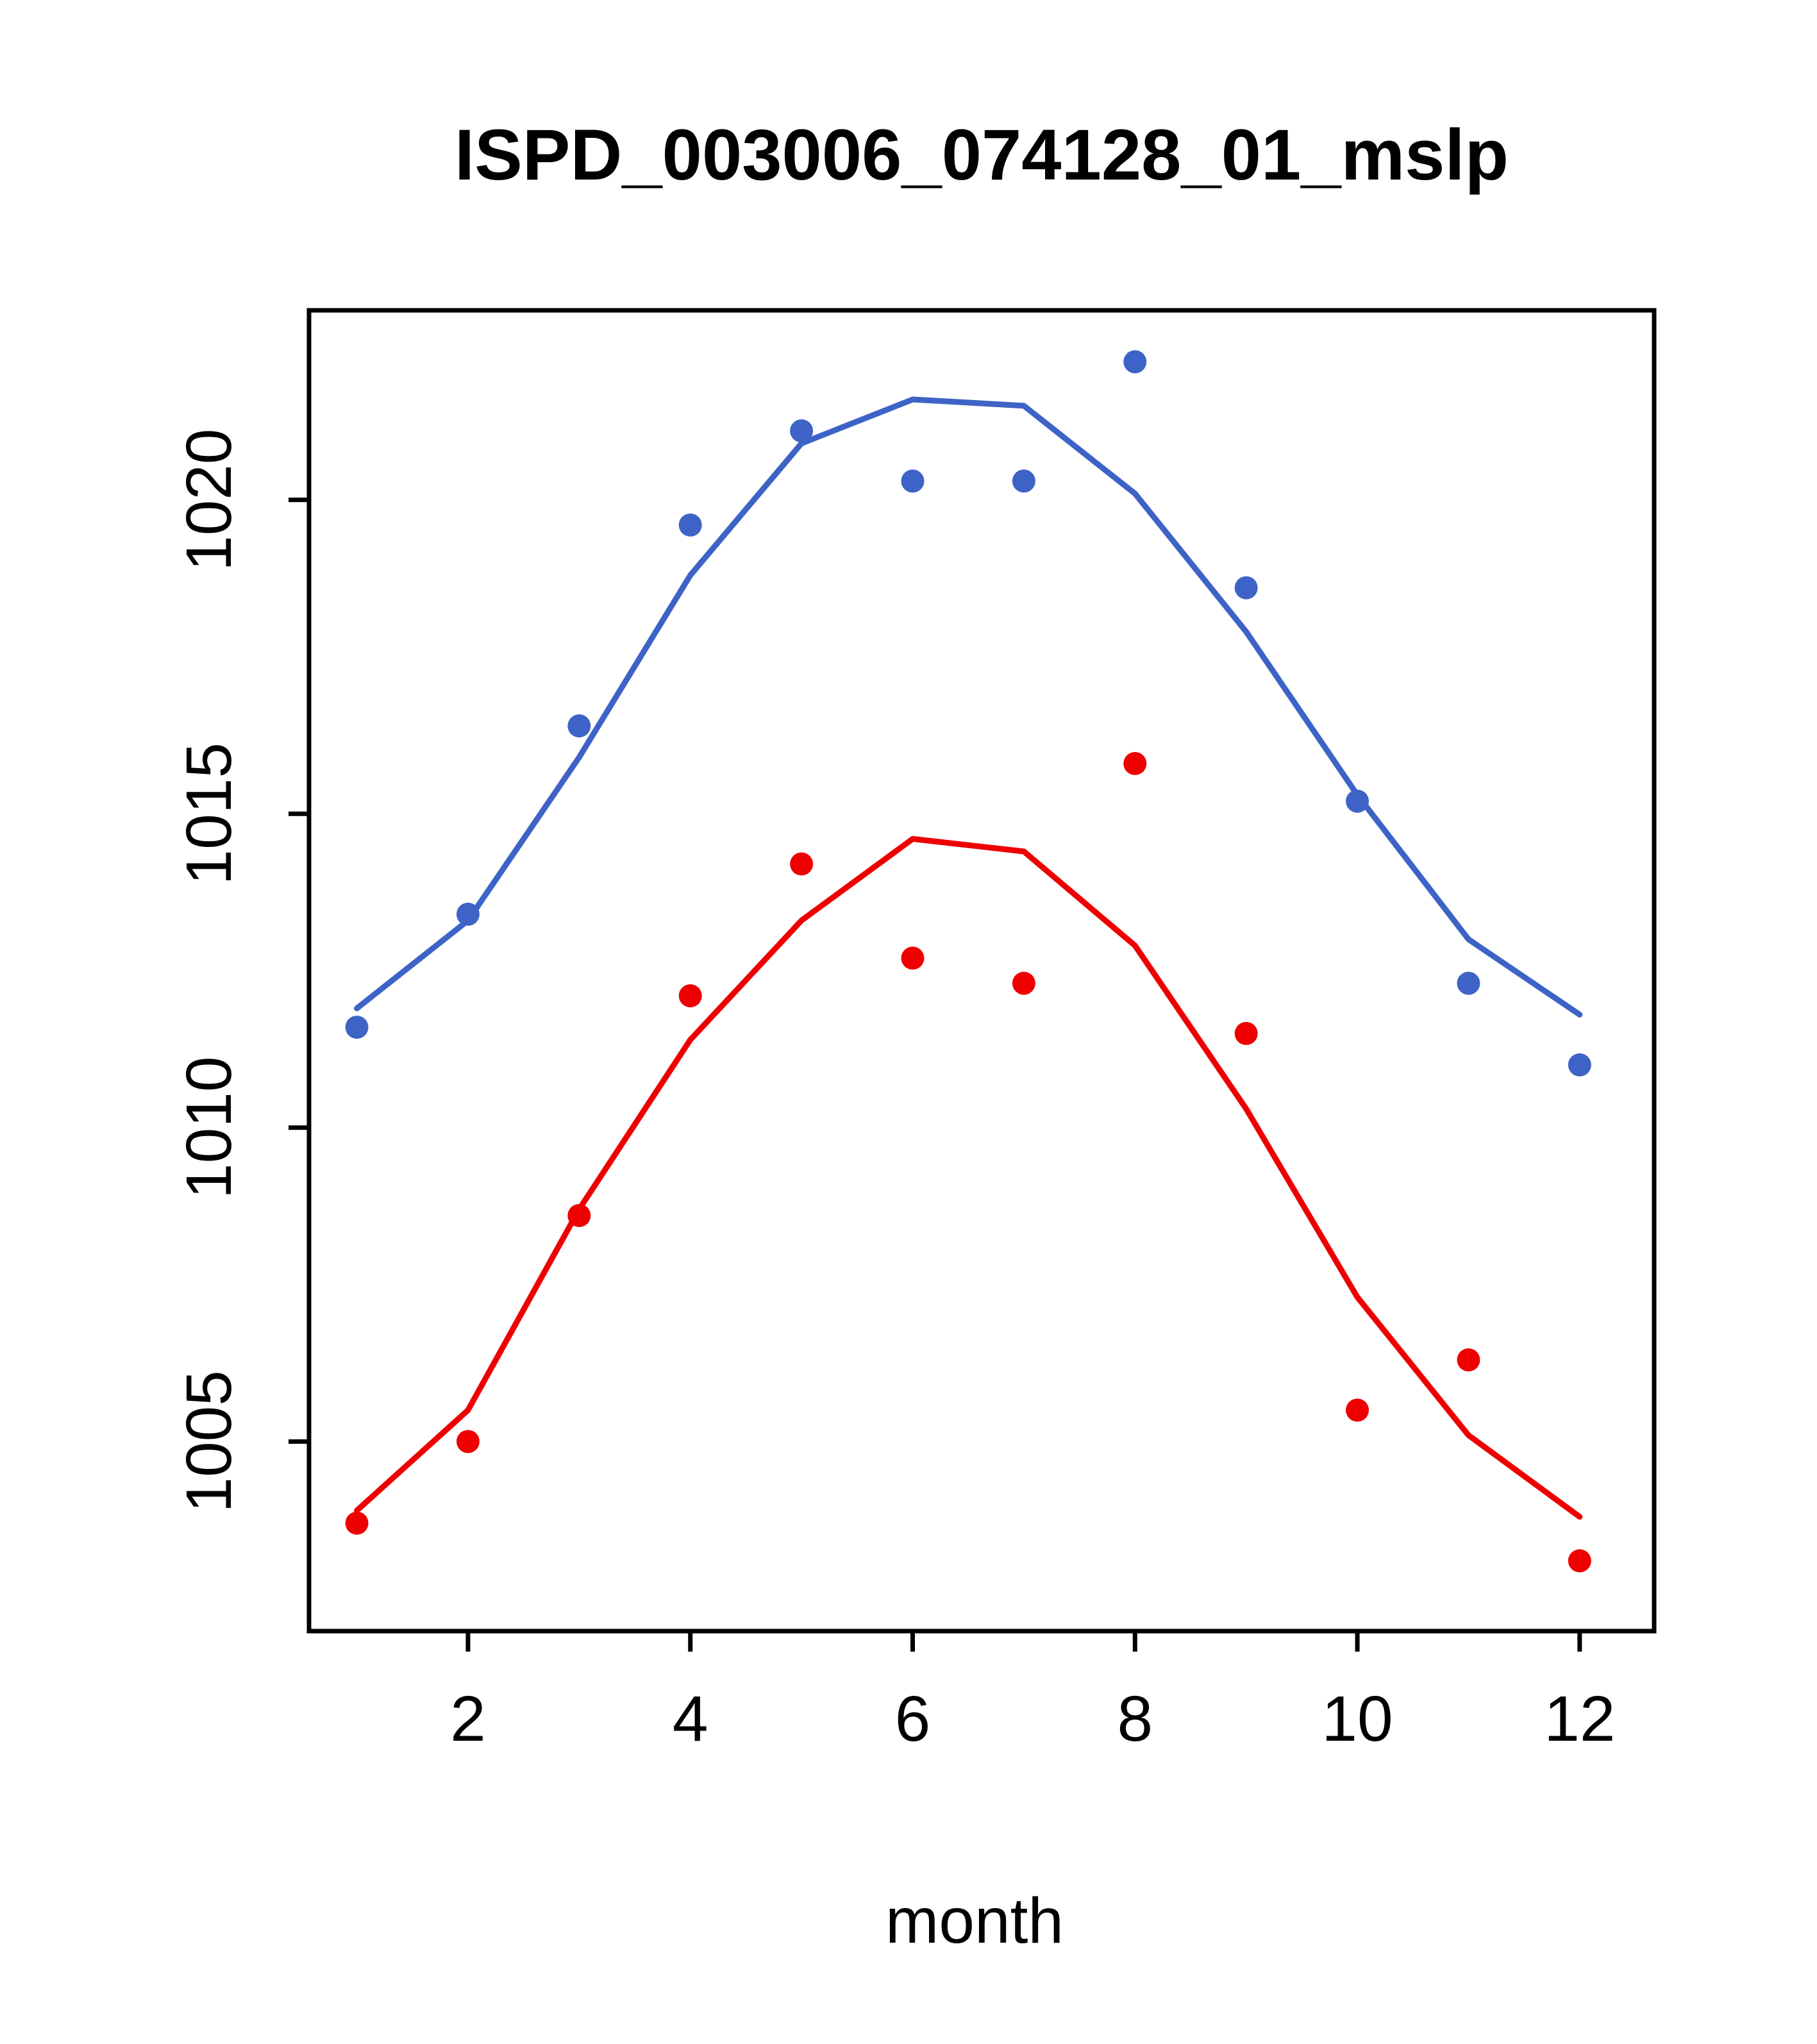 The image size is (1817, 2044). Describe the element at coordinates (209, 1128) in the screenshot. I see `y-tick-label: 1010` at that location.